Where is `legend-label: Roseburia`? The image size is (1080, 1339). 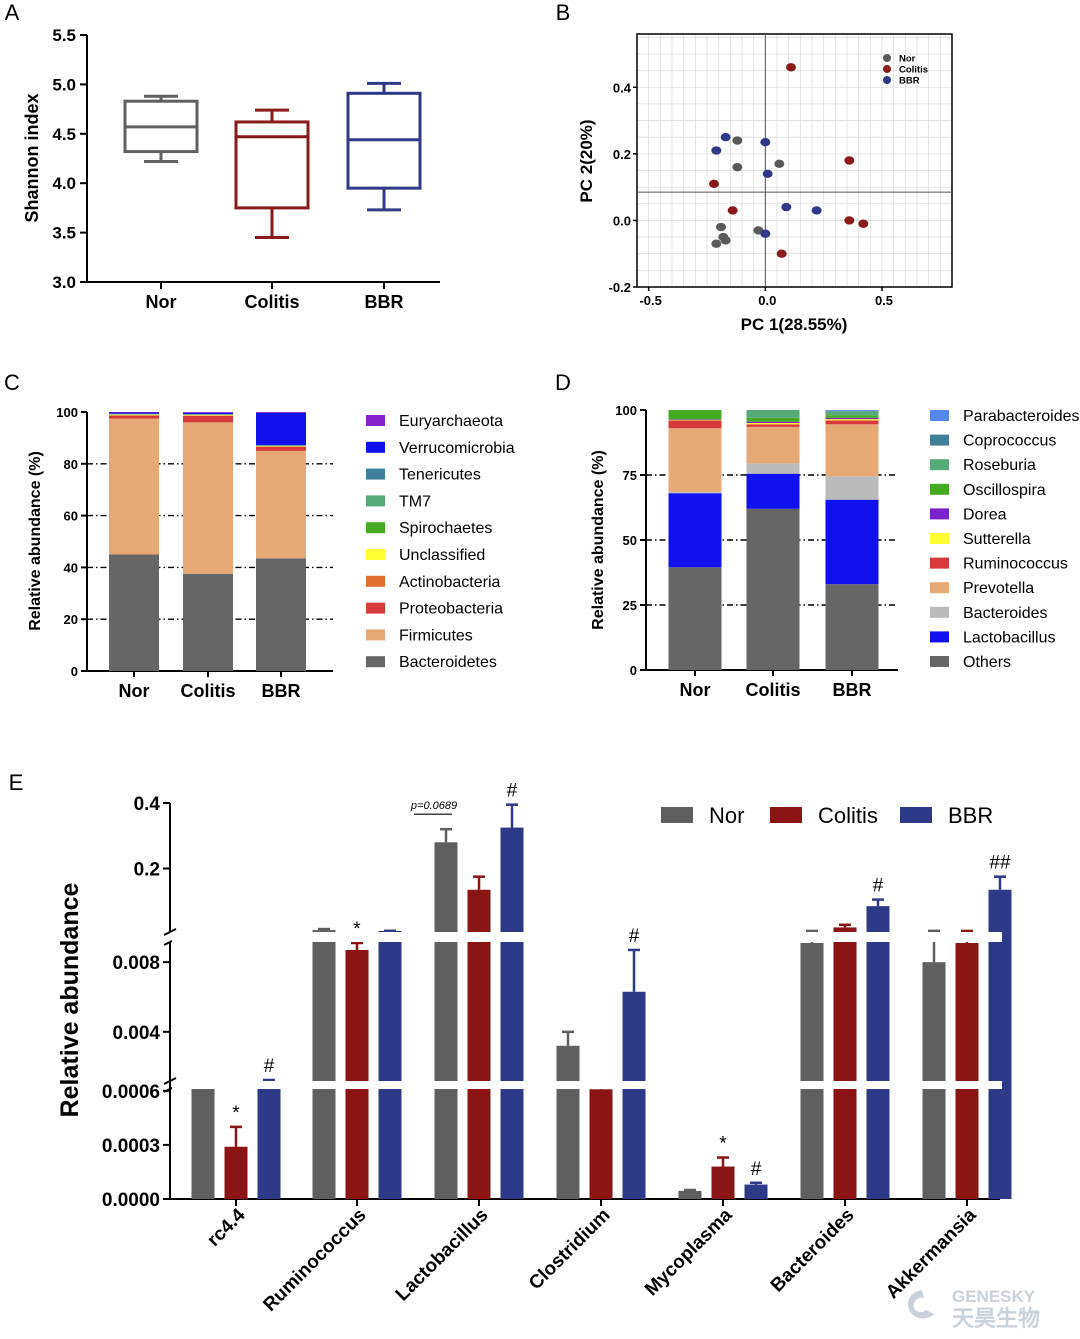
legend-label: Roseburia is located at coordinates (999, 465).